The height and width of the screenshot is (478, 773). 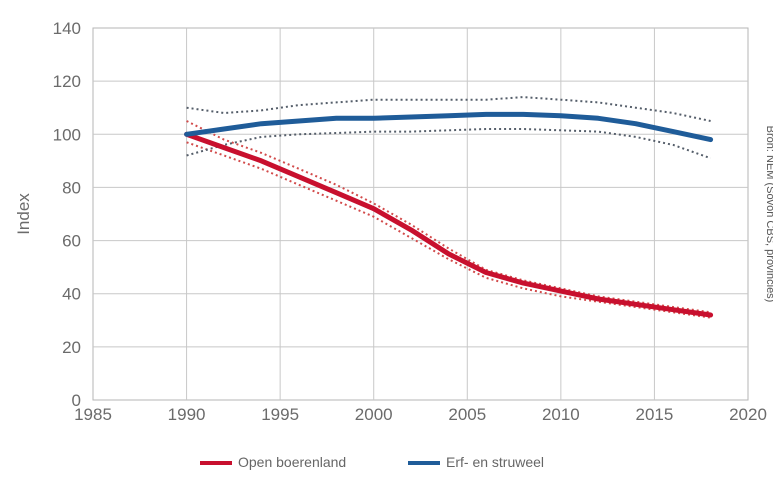 I want to click on y-tick-label: 60, so click(x=71, y=241).